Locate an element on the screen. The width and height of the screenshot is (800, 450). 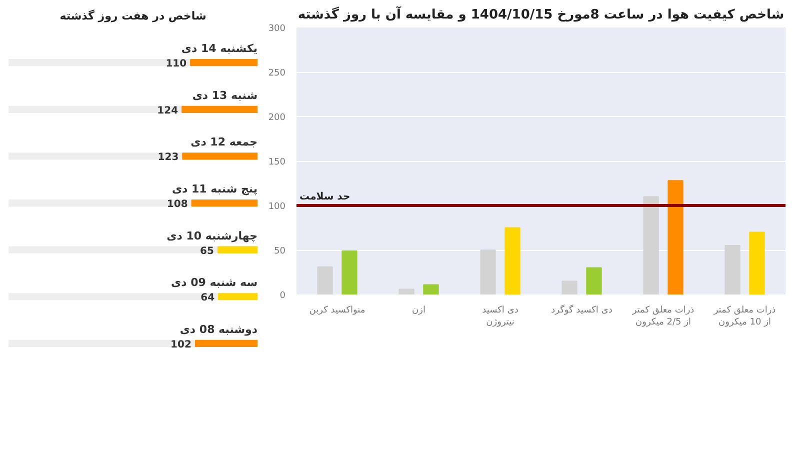
ref-line-label: حد سلامت is located at coordinates (325, 197).